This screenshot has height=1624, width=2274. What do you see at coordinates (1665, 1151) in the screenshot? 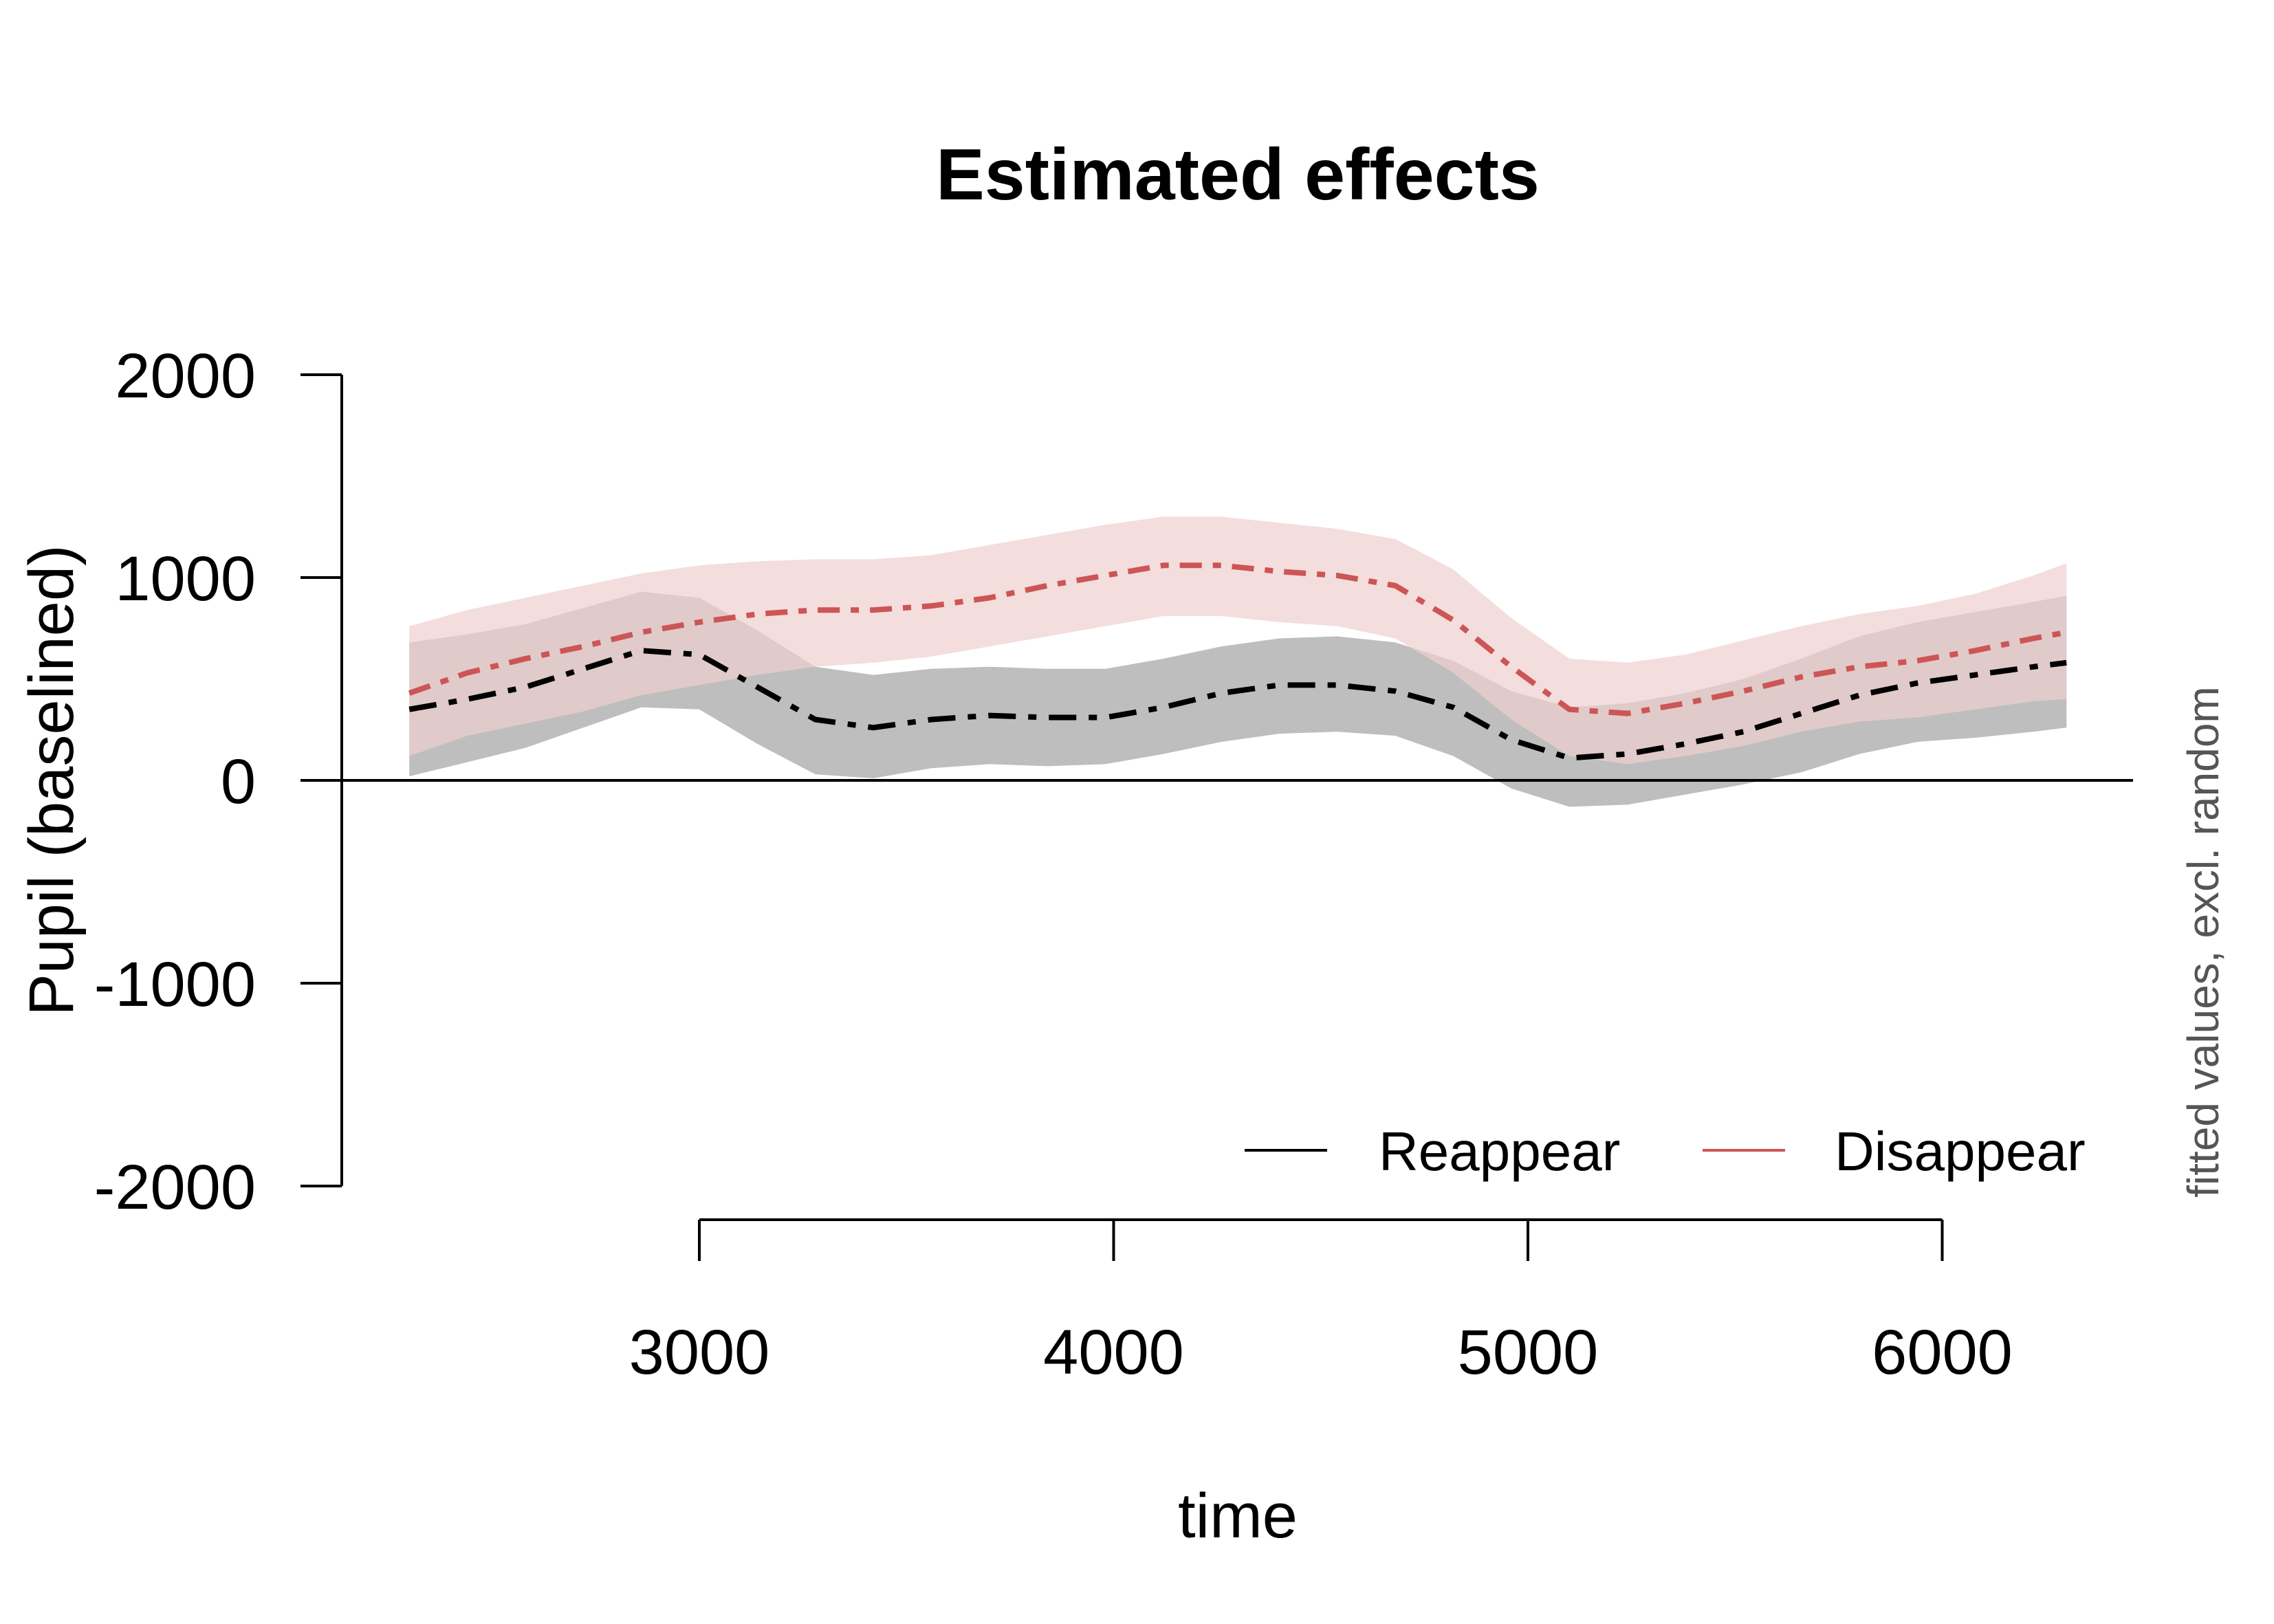
I see `legend: Reappear Disappear` at bounding box center [1665, 1151].